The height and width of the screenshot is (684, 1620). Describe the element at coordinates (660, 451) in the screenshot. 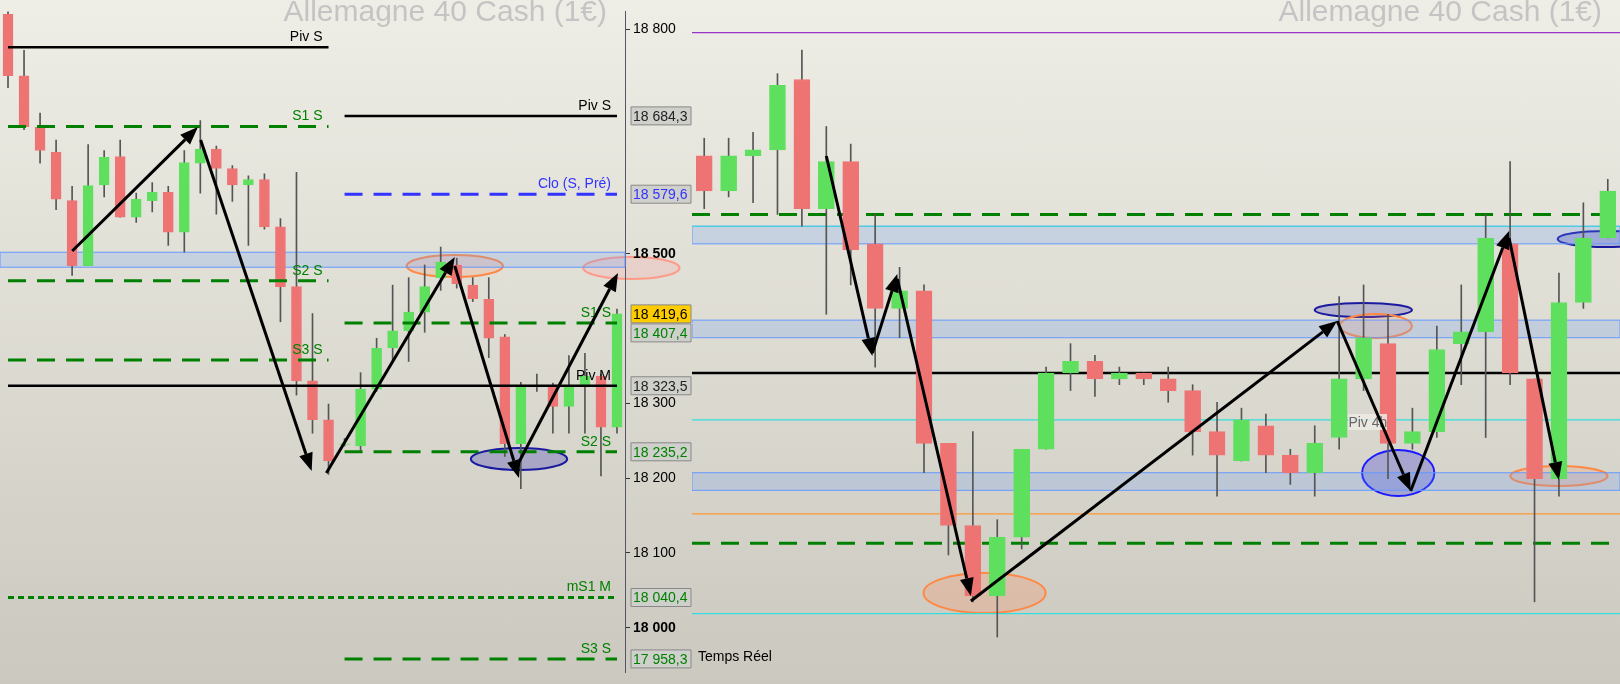

I see `data-label: 18 235,2` at that location.